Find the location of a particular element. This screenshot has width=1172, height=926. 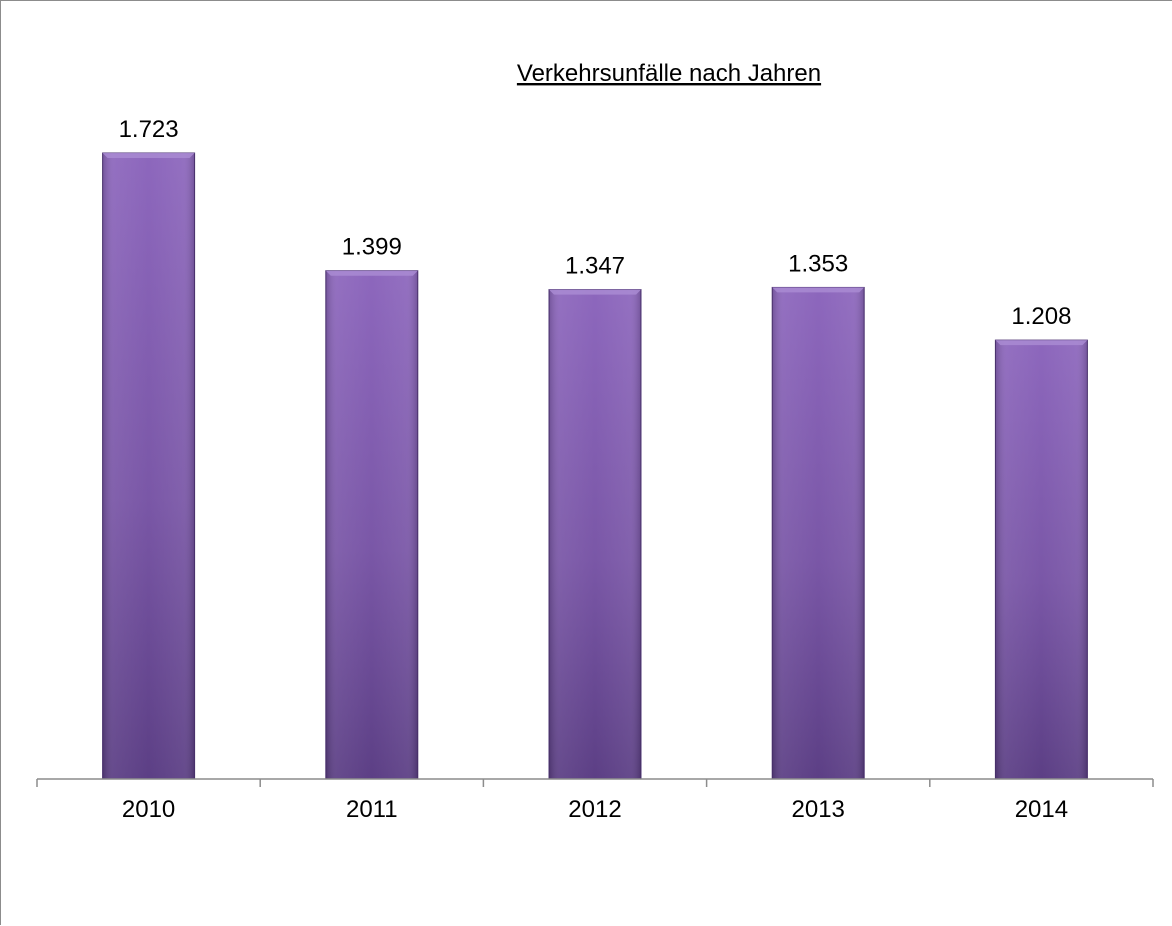

x-tick-label-2013: 2013 is located at coordinates (818, 809).